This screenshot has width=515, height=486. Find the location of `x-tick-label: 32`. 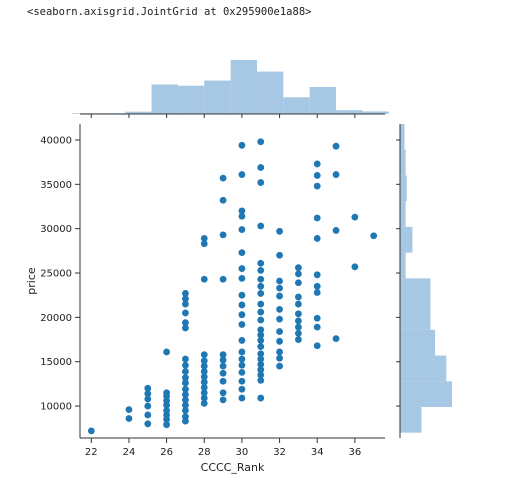

x-tick-label: 32 is located at coordinates (279, 452).